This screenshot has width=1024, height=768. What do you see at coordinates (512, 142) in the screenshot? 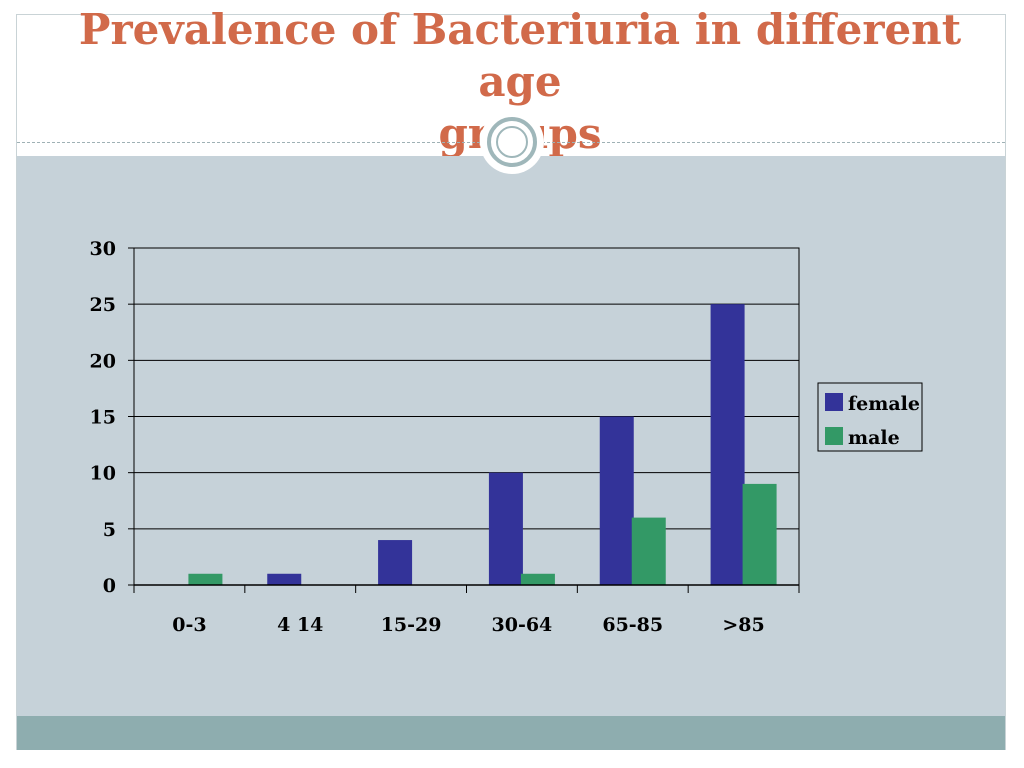
I see `circle-ornament-inner` at bounding box center [512, 142].